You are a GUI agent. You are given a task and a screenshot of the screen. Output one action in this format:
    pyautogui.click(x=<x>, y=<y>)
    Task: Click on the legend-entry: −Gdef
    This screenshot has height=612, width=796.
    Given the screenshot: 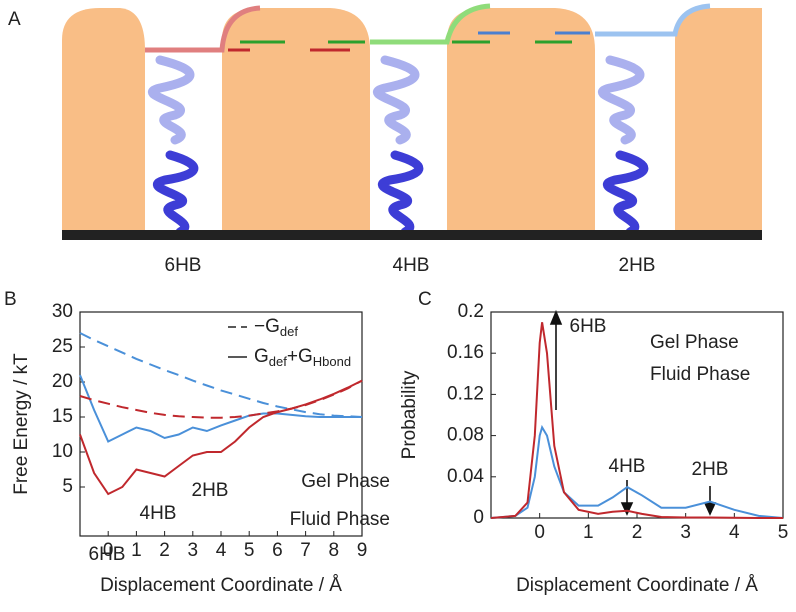 What is the action you would take?
    pyautogui.click(x=276, y=327)
    